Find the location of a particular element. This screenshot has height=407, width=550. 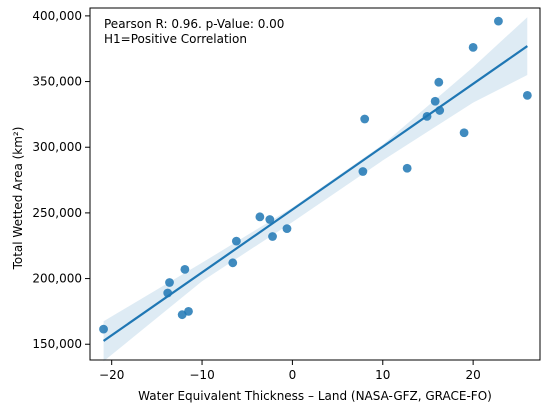

y-tick-label: 400,000 is located at coordinates (57, 16).